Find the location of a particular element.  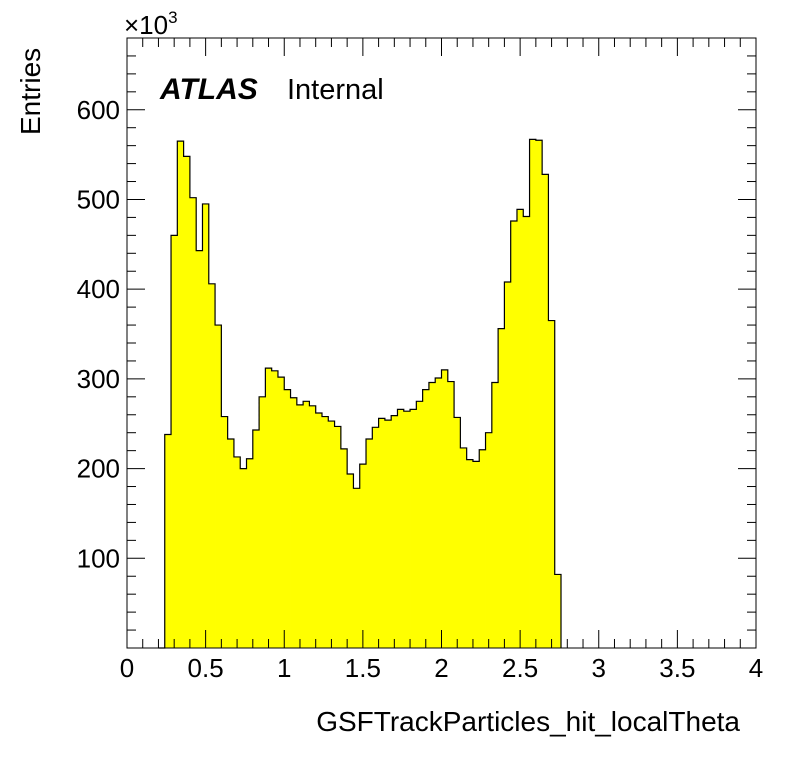

x-tick-label: 0.5 is located at coordinates (206, 668).